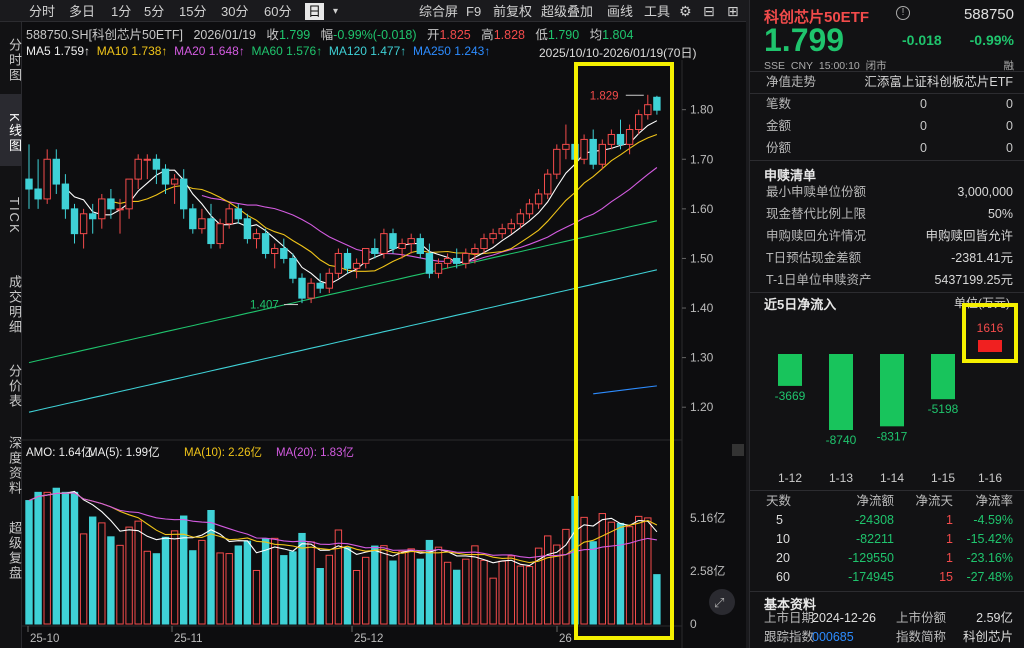 This screenshot has height=648, width=1024. What do you see at coordinates (224, 35) in the screenshot?
I see `info-date: 2026/01/19` at bounding box center [224, 35].